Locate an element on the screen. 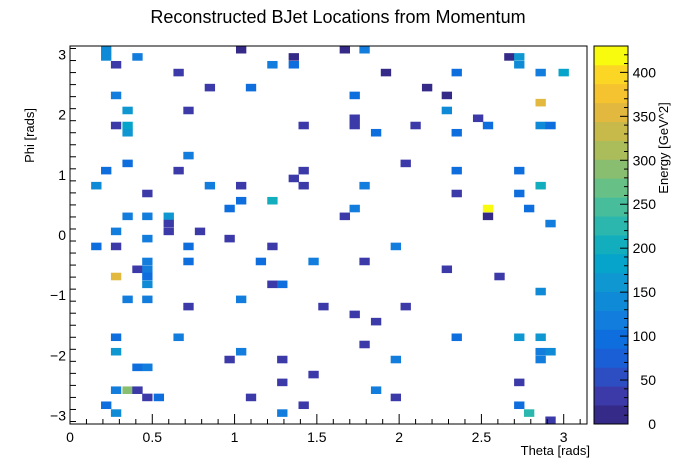 The width and height of the screenshot is (696, 472). color-scale-label: Energy [GeV^2] is located at coordinates (663, 147).